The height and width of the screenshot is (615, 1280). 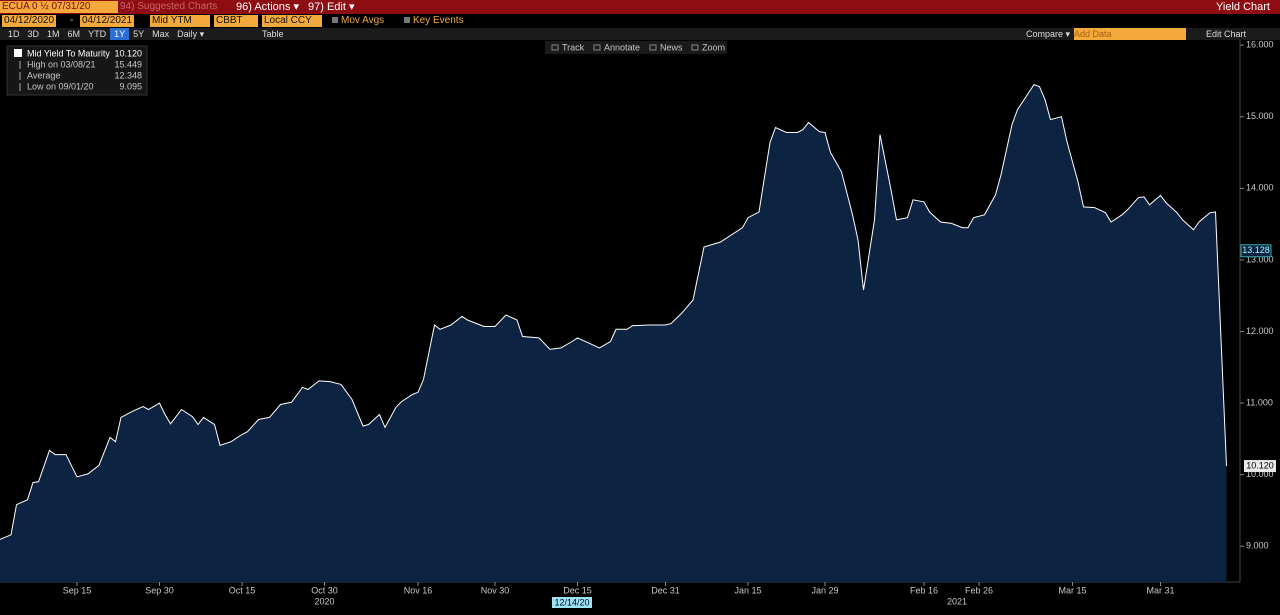 I want to click on legend-stat-name: Low on 09/01/20, so click(x=60, y=86).